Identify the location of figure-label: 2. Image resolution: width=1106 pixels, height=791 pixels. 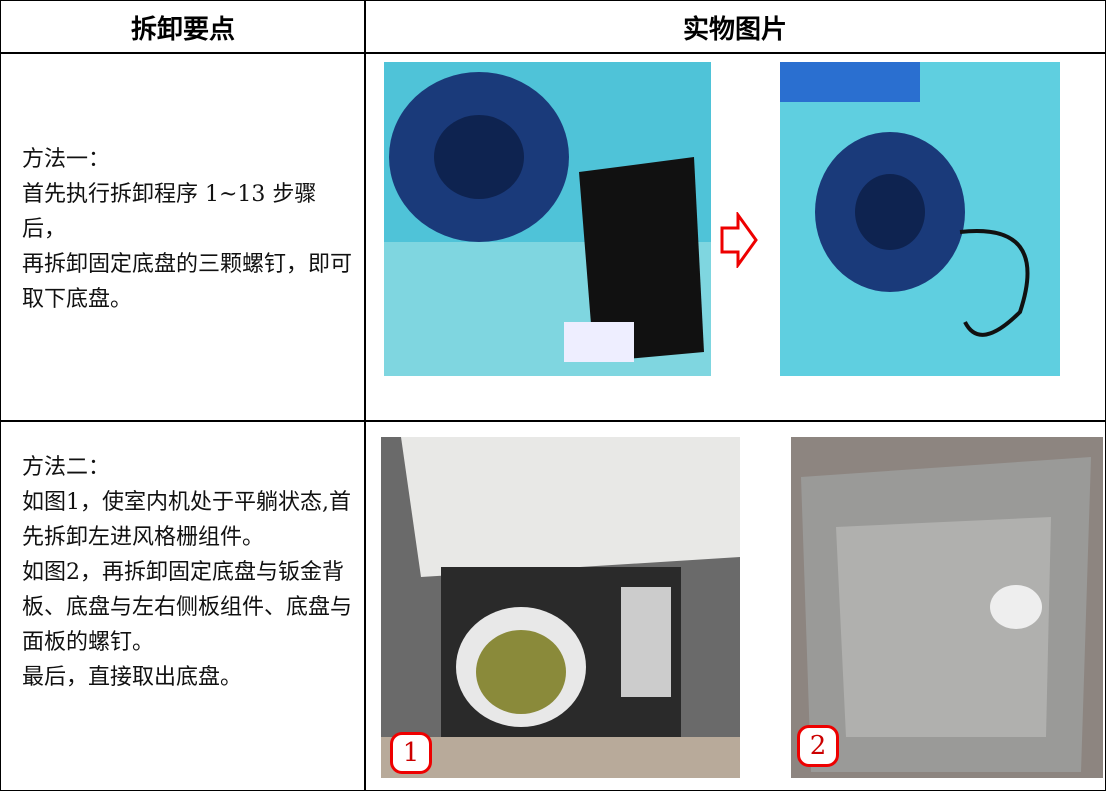
(818, 746).